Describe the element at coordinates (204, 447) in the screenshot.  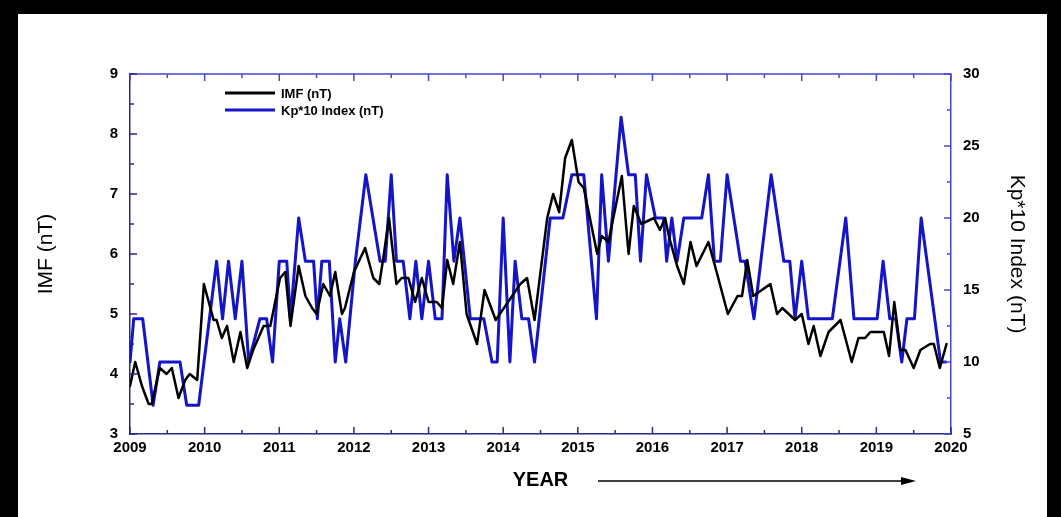
I see `x-tick-label: 2010` at that location.